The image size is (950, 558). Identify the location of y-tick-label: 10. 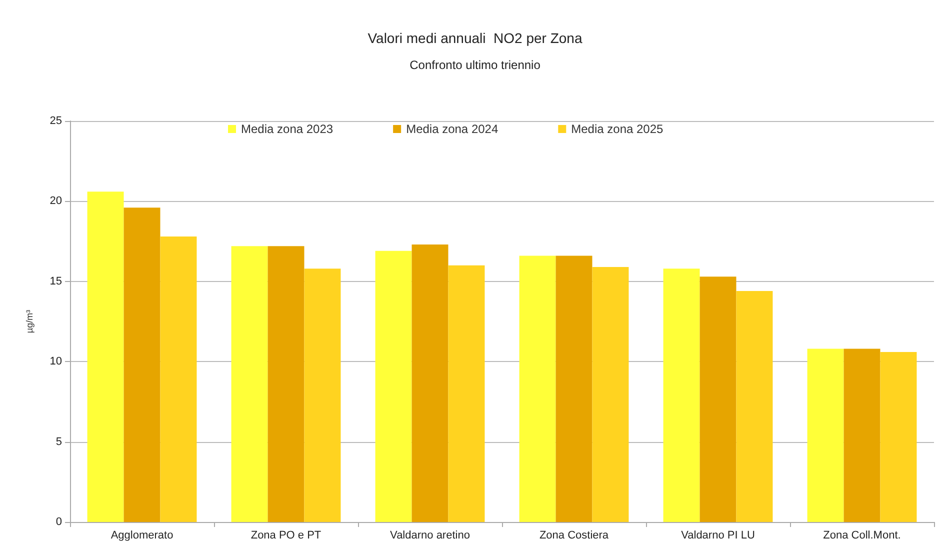
(56, 362).